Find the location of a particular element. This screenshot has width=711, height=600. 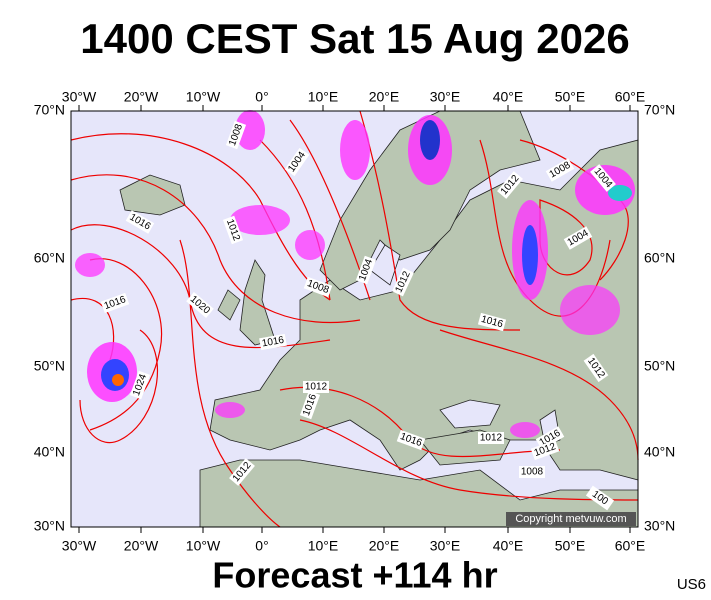

copyright: Copyright metvuw.com is located at coordinates (570, 519).